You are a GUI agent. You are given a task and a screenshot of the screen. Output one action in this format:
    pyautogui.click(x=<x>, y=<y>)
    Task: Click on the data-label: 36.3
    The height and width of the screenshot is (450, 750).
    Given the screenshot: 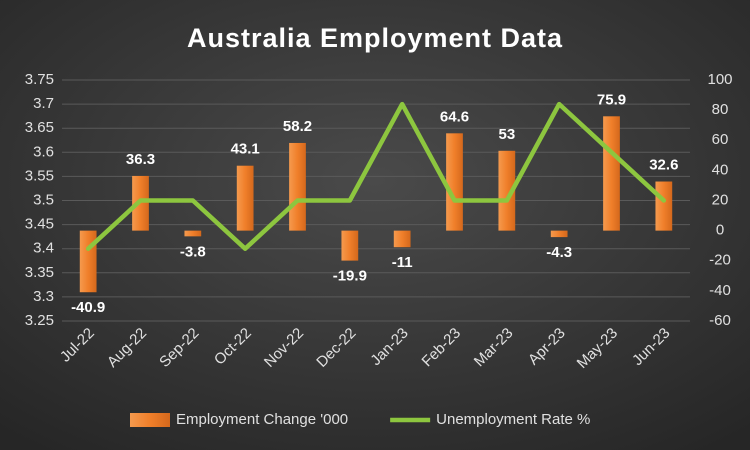 What is the action you would take?
    pyautogui.click(x=140, y=159)
    